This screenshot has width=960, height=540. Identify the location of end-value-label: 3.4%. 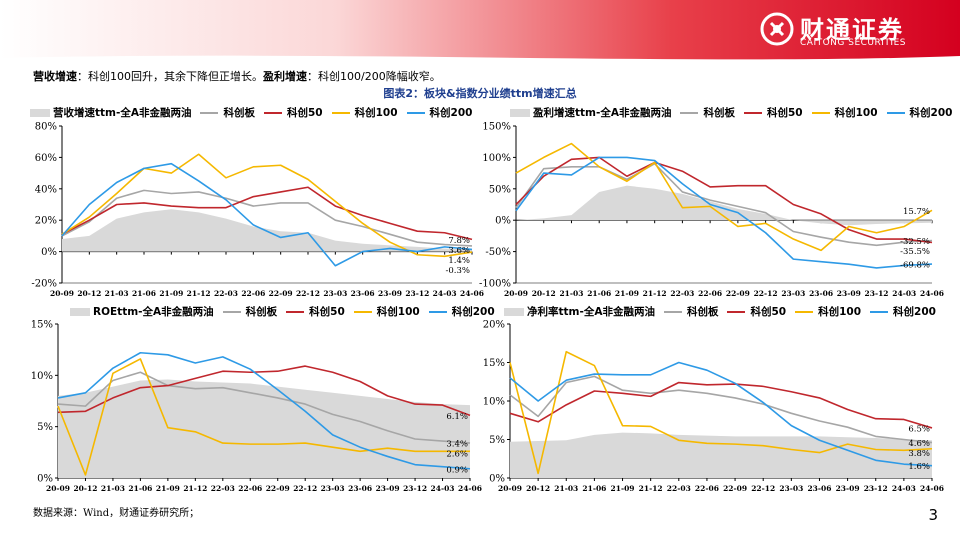
(457, 445).